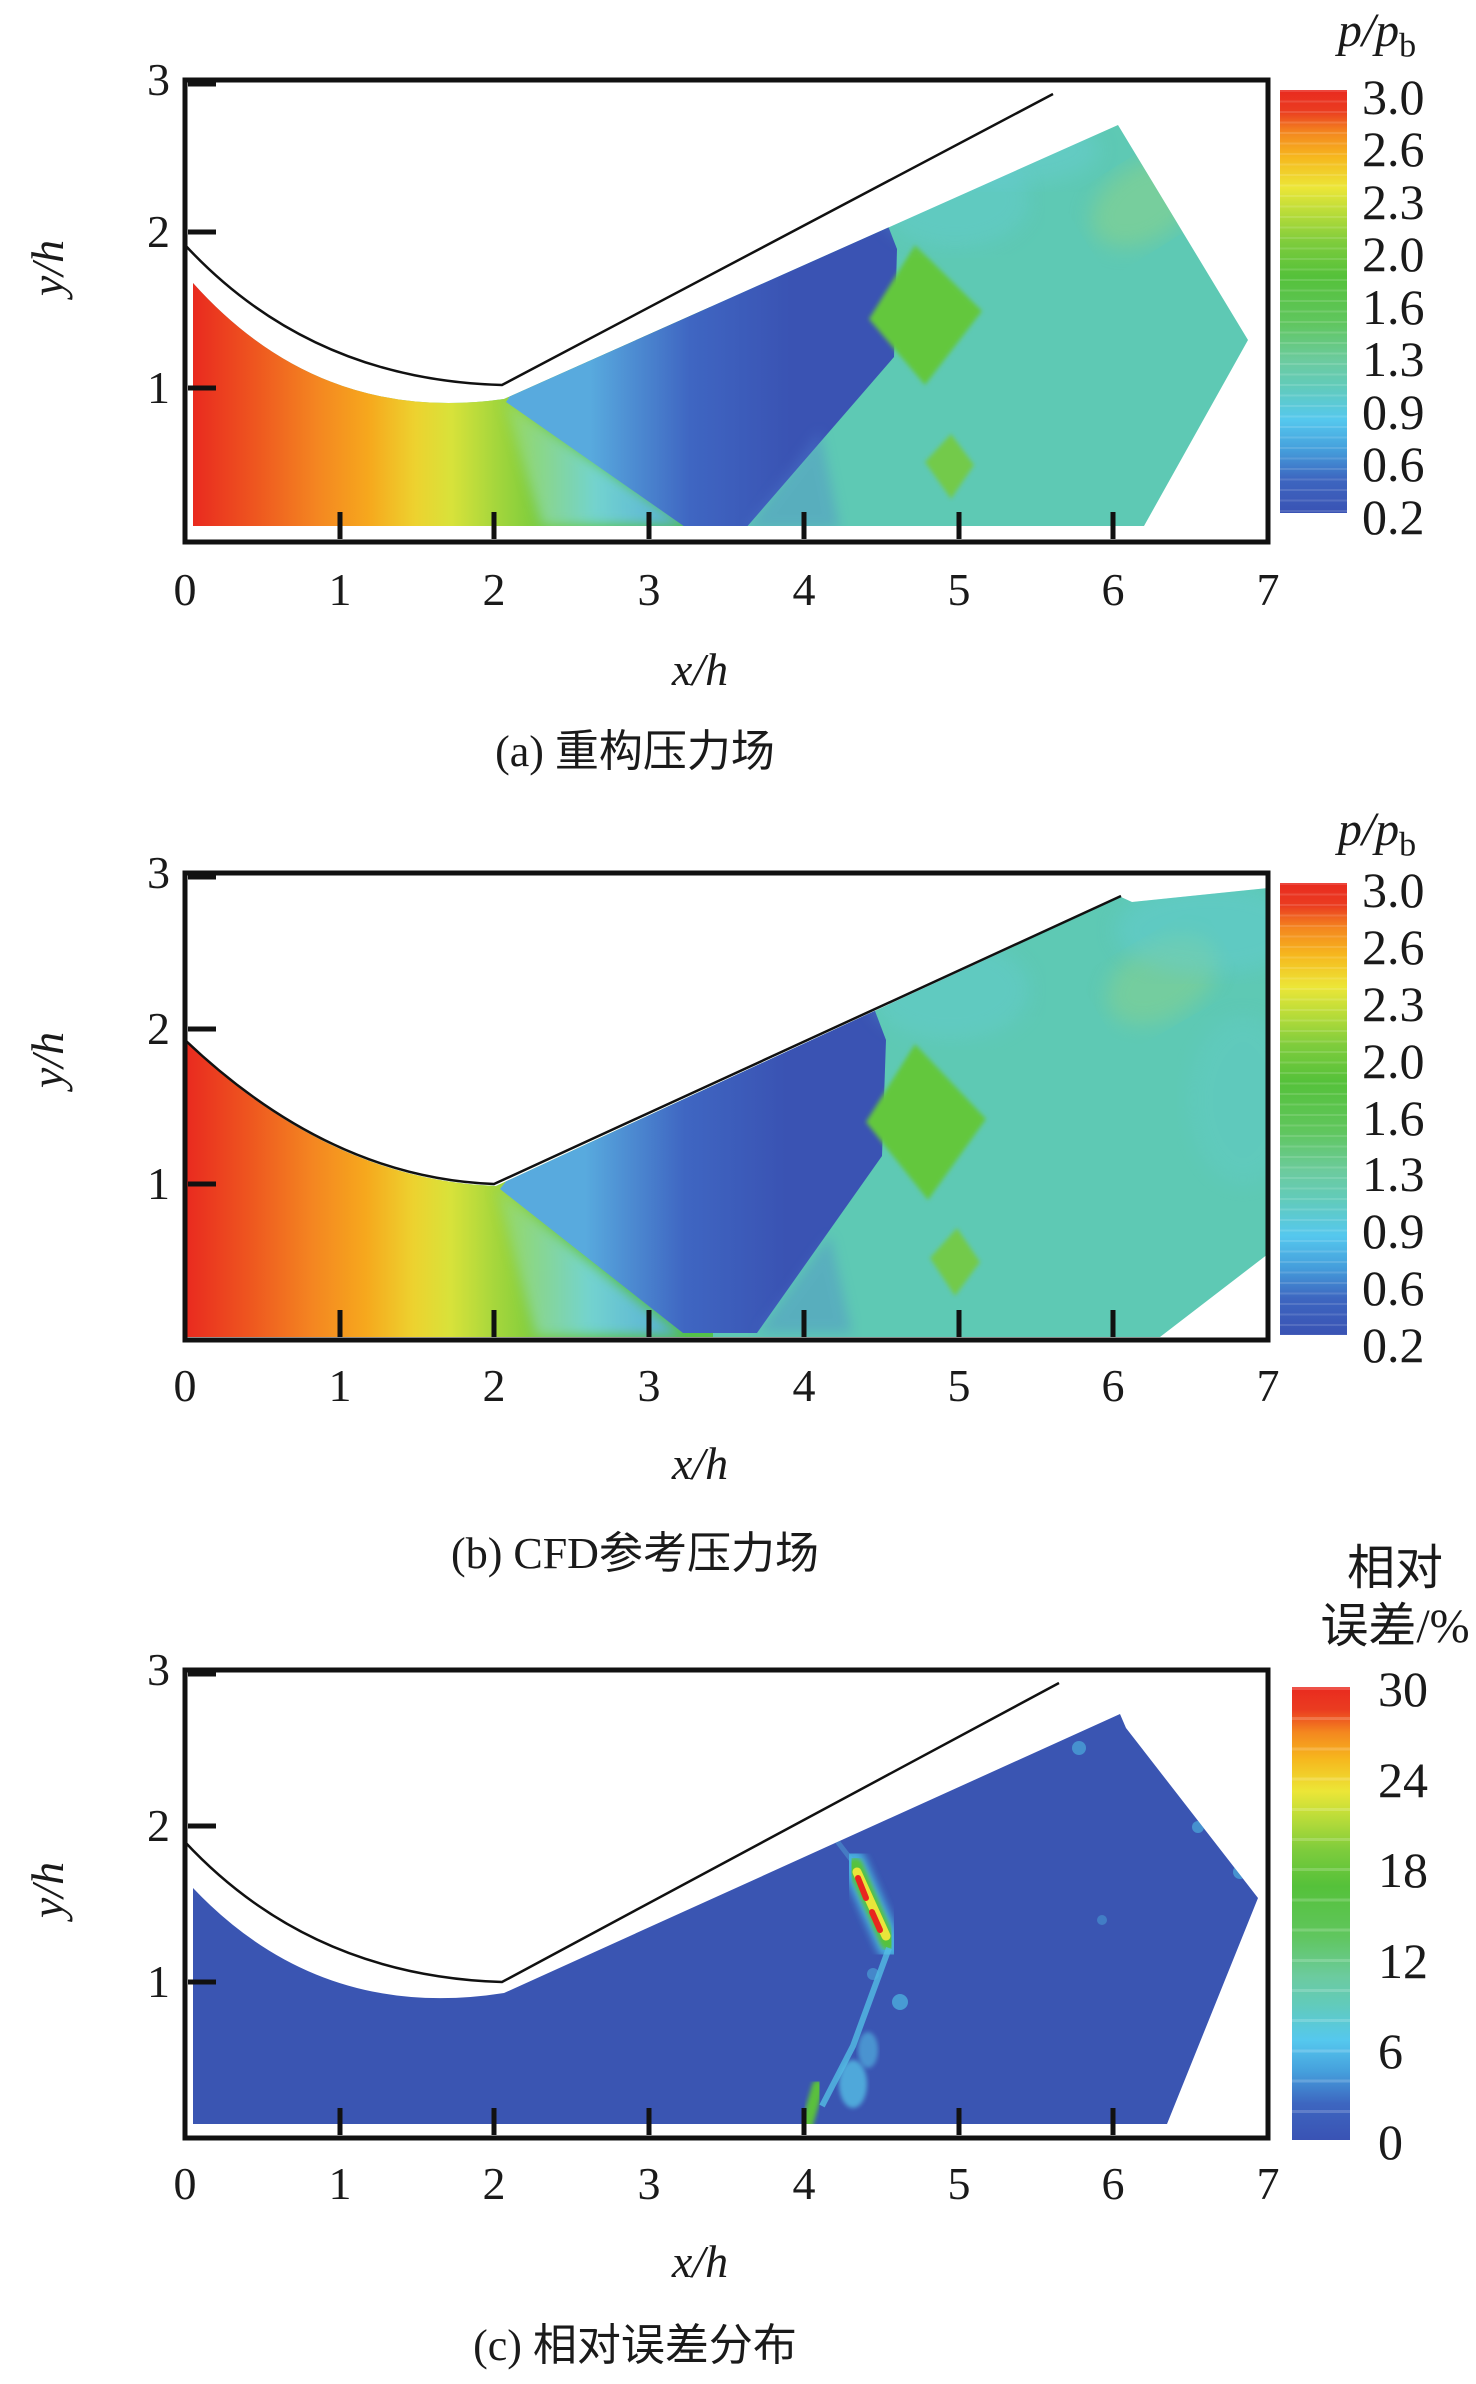 The width and height of the screenshot is (1476, 2384). What do you see at coordinates (1393, 464) in the screenshot?
I see `panel-a-cbar-label-7: 0.6` at bounding box center [1393, 464].